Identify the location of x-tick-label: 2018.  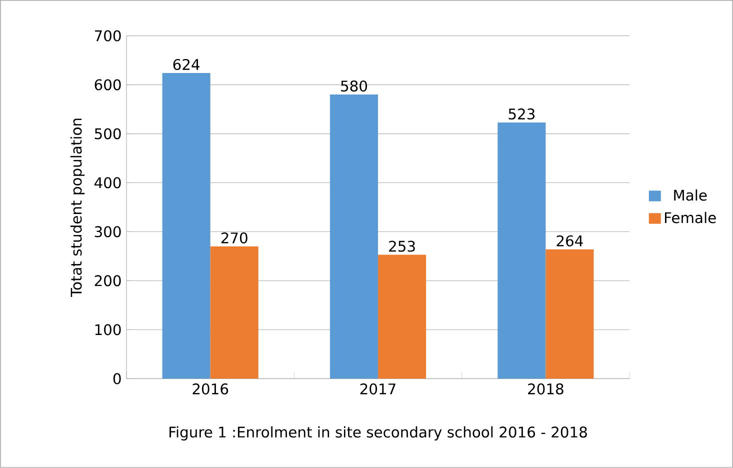
(546, 389).